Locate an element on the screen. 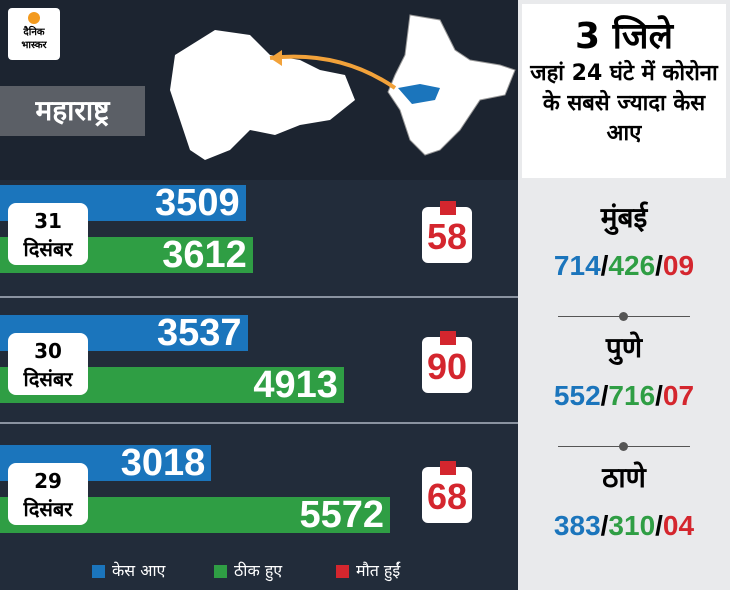 The width and height of the screenshot is (730, 590). district-stats: 552/716/07 is located at coordinates (624, 396).